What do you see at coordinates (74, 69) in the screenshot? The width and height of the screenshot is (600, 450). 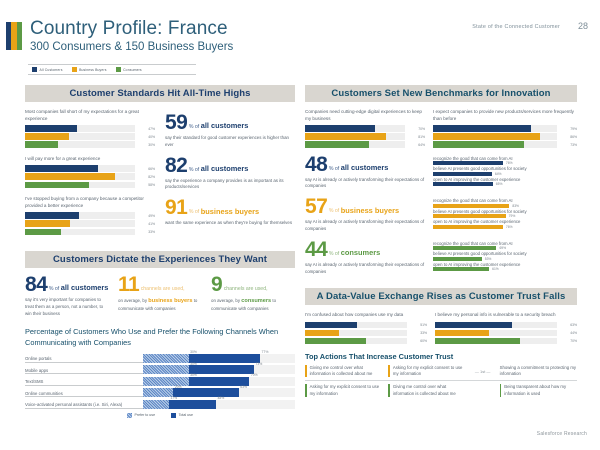 I see `legend-swatch-amber` at bounding box center [74, 69].